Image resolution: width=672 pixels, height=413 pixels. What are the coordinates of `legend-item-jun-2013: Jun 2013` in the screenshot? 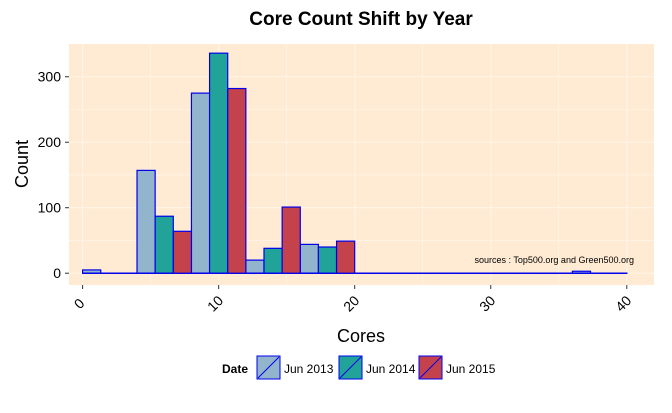 It's located at (295, 367).